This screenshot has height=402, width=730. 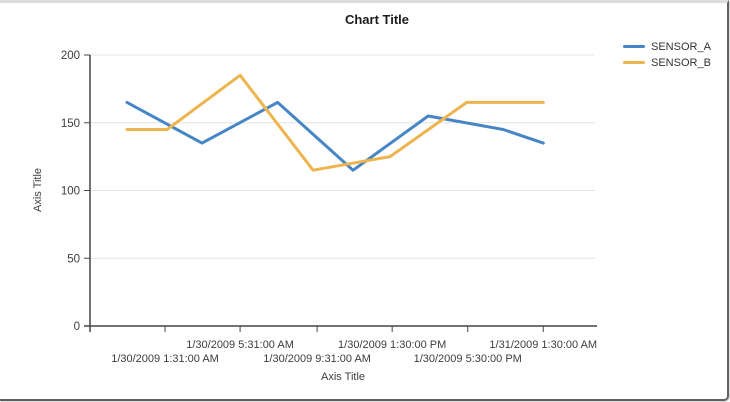 I want to click on x-tick-label: 1/30/2009 5:31:00 AM, so click(x=240, y=345).